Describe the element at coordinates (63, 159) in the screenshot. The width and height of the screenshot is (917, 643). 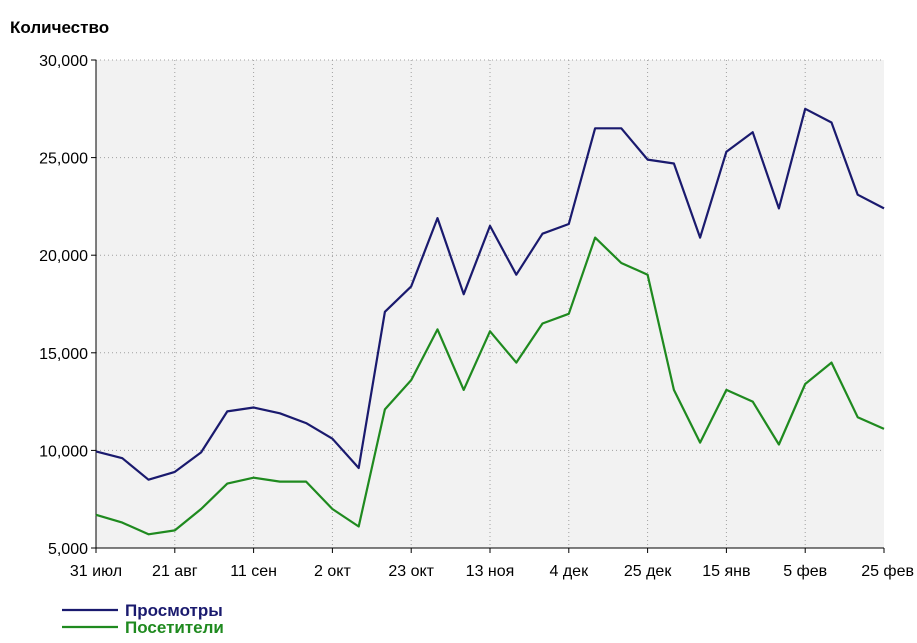
I see `y-tick-label: 25,000` at that location.